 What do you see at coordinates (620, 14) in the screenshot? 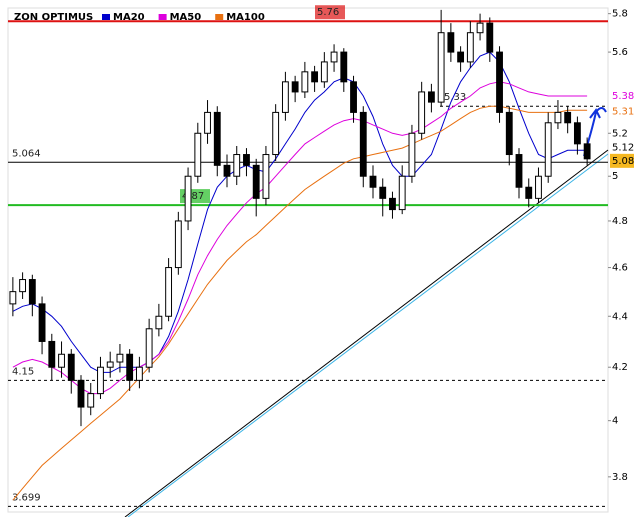
I see `y-tick-label: 5.8` at bounding box center [620, 14].